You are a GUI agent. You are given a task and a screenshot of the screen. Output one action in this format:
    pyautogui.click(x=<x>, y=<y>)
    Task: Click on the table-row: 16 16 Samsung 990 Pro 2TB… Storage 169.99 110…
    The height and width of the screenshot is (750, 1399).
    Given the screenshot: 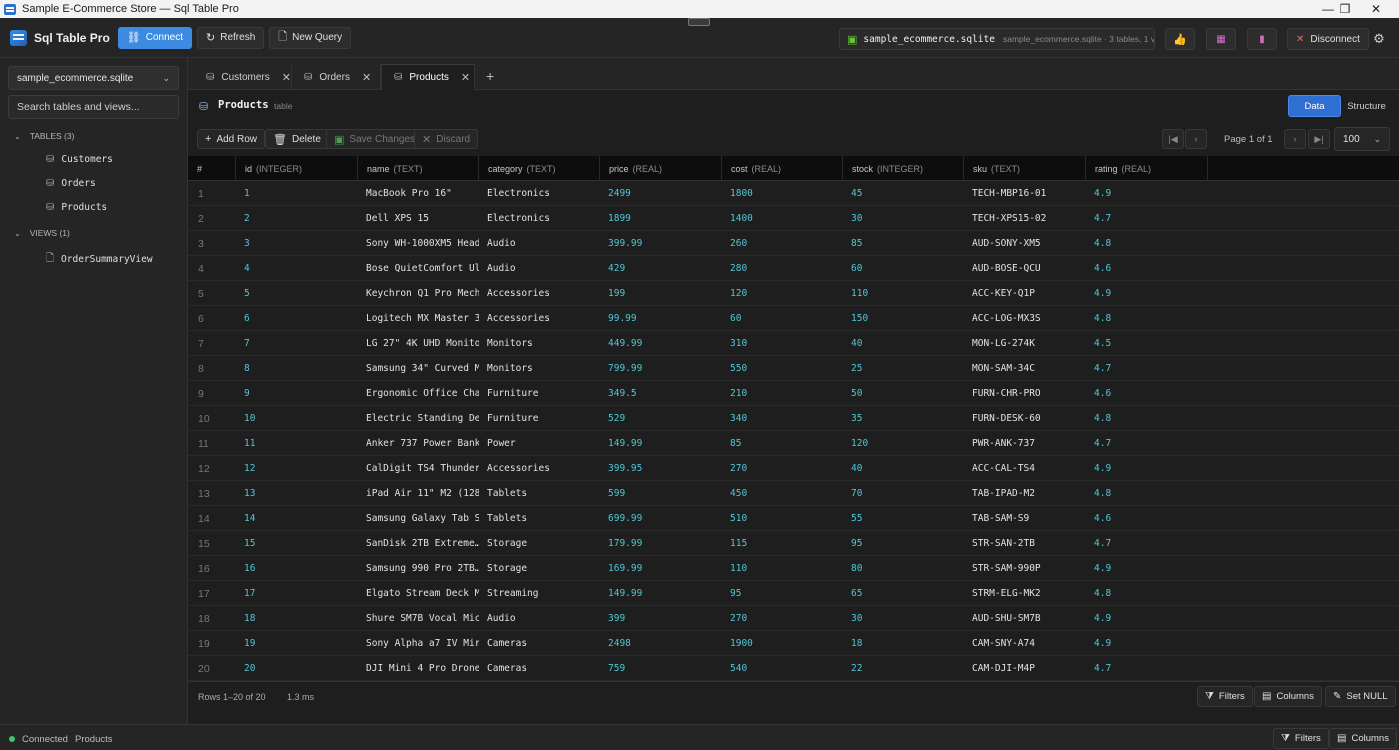 What is the action you would take?
    pyautogui.click(x=793, y=568)
    